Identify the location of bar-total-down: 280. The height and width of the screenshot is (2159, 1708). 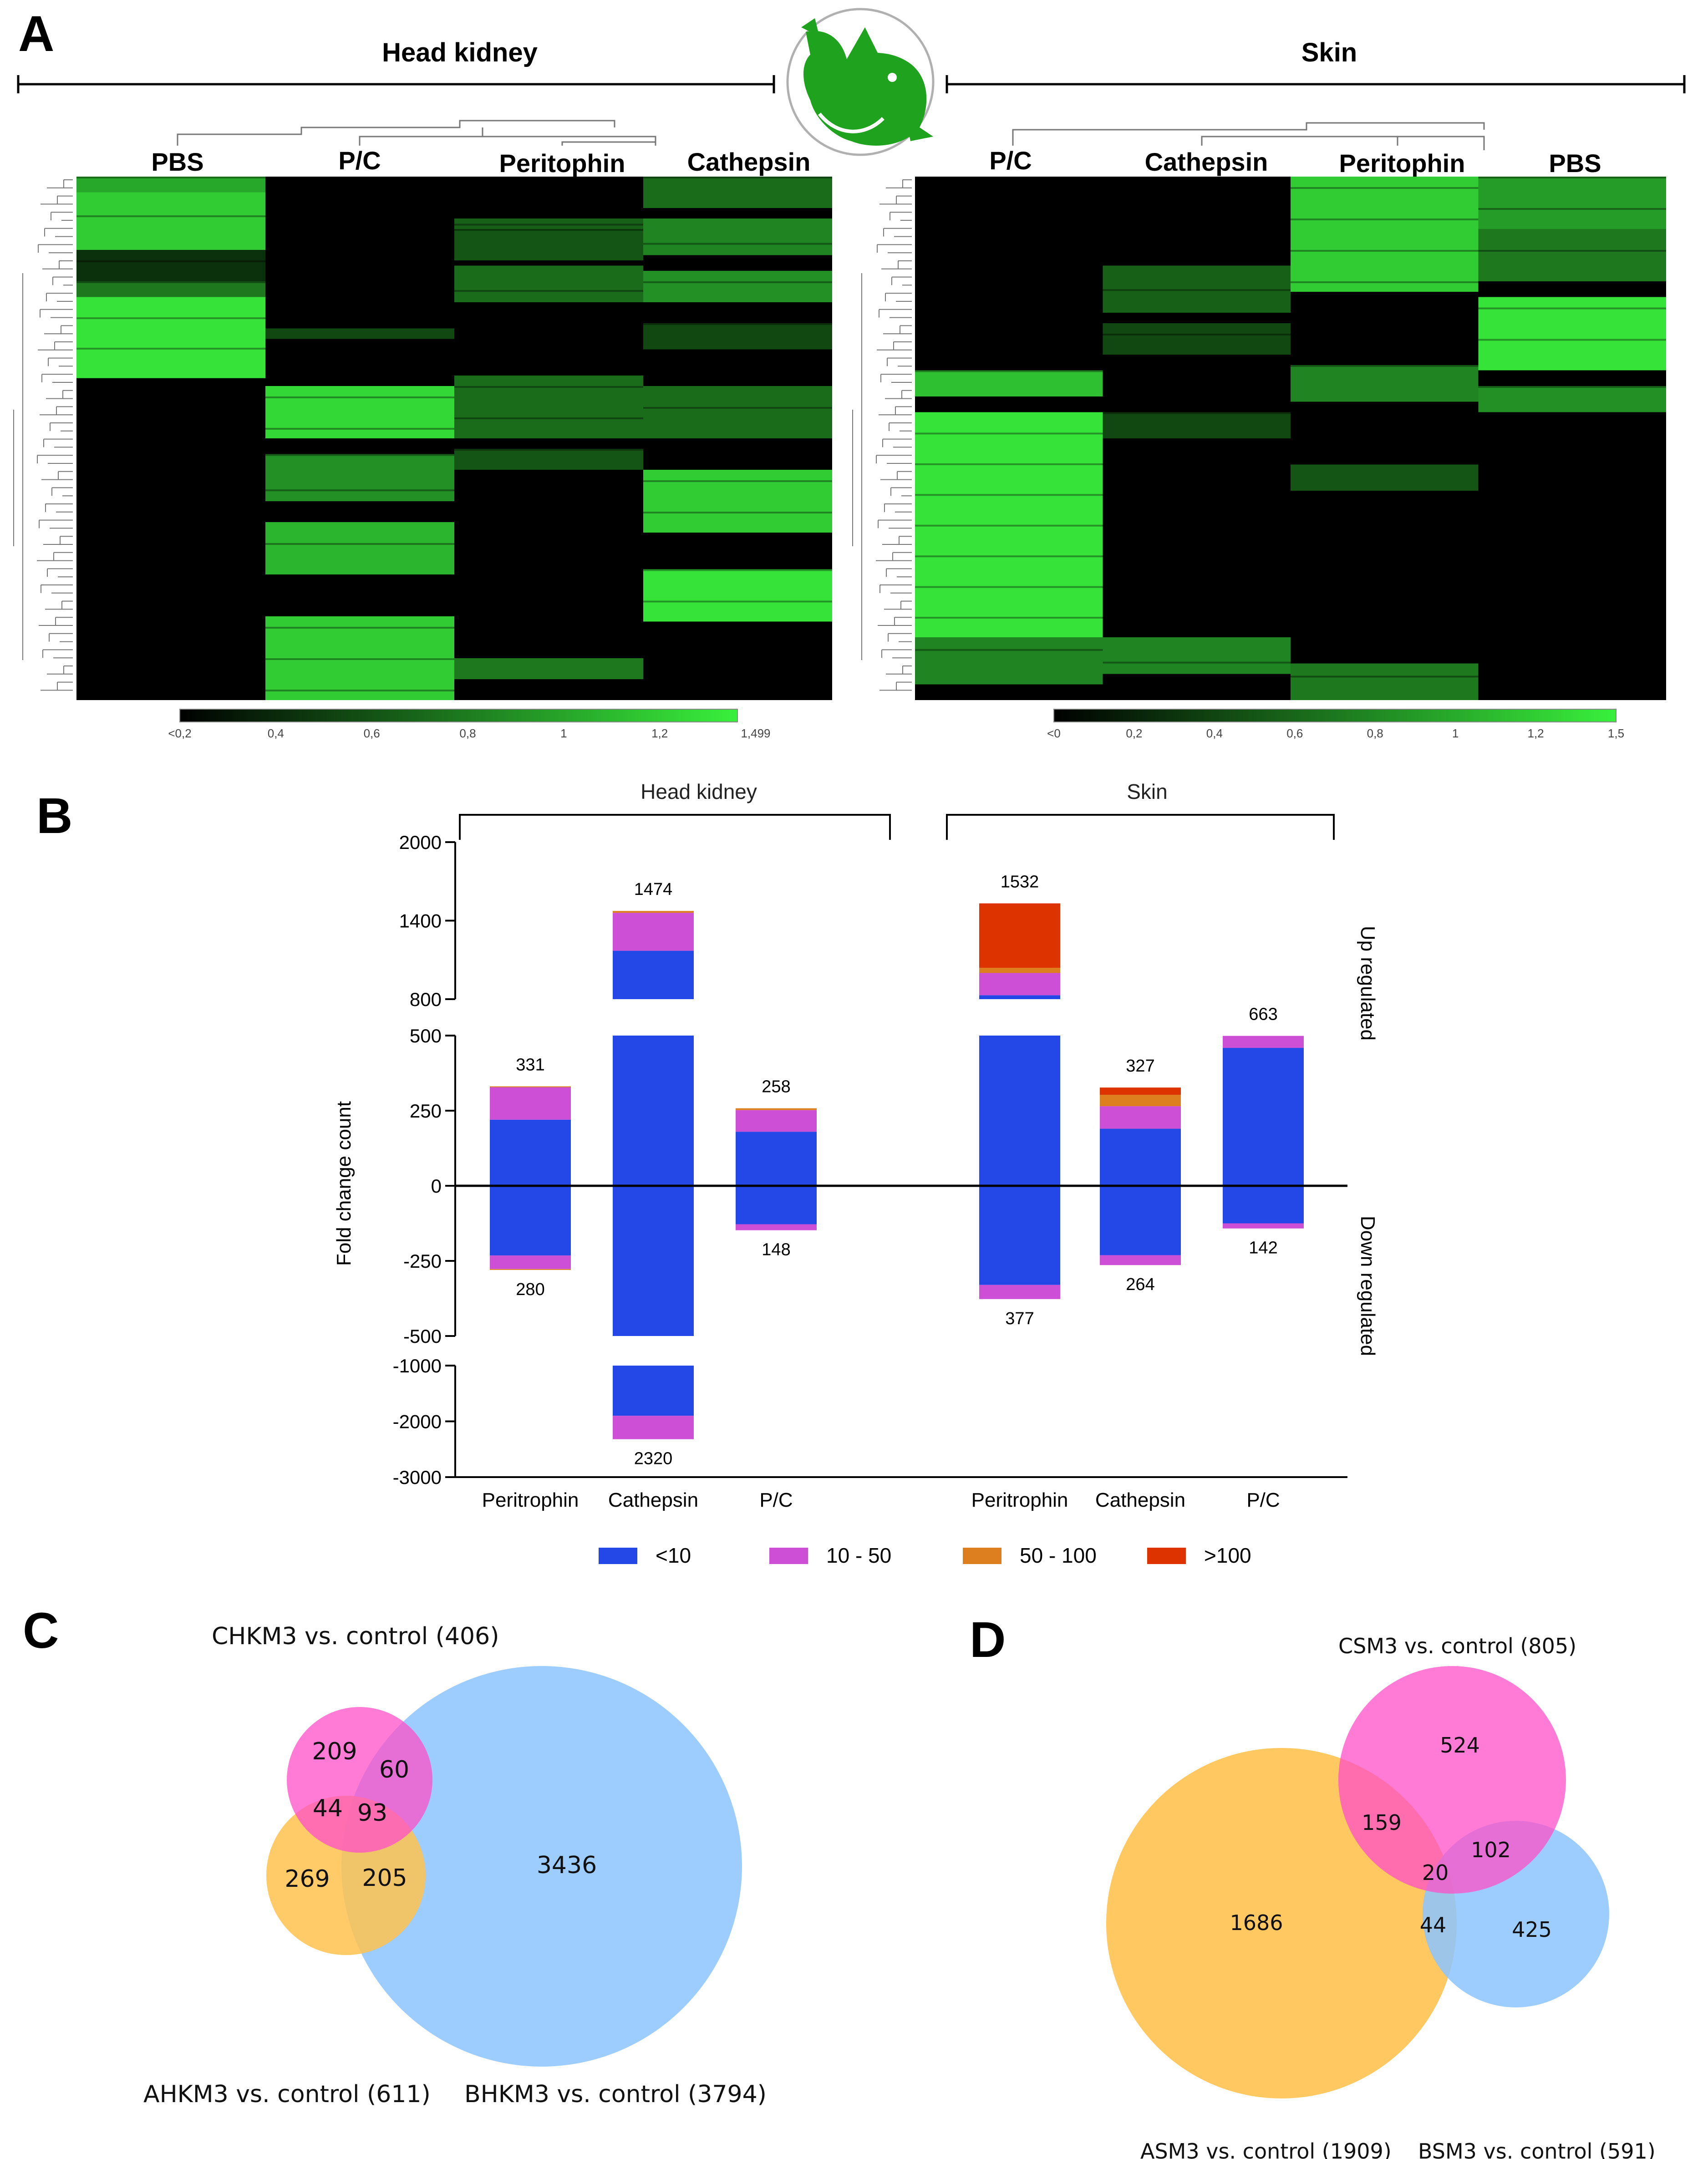
(530, 1290).